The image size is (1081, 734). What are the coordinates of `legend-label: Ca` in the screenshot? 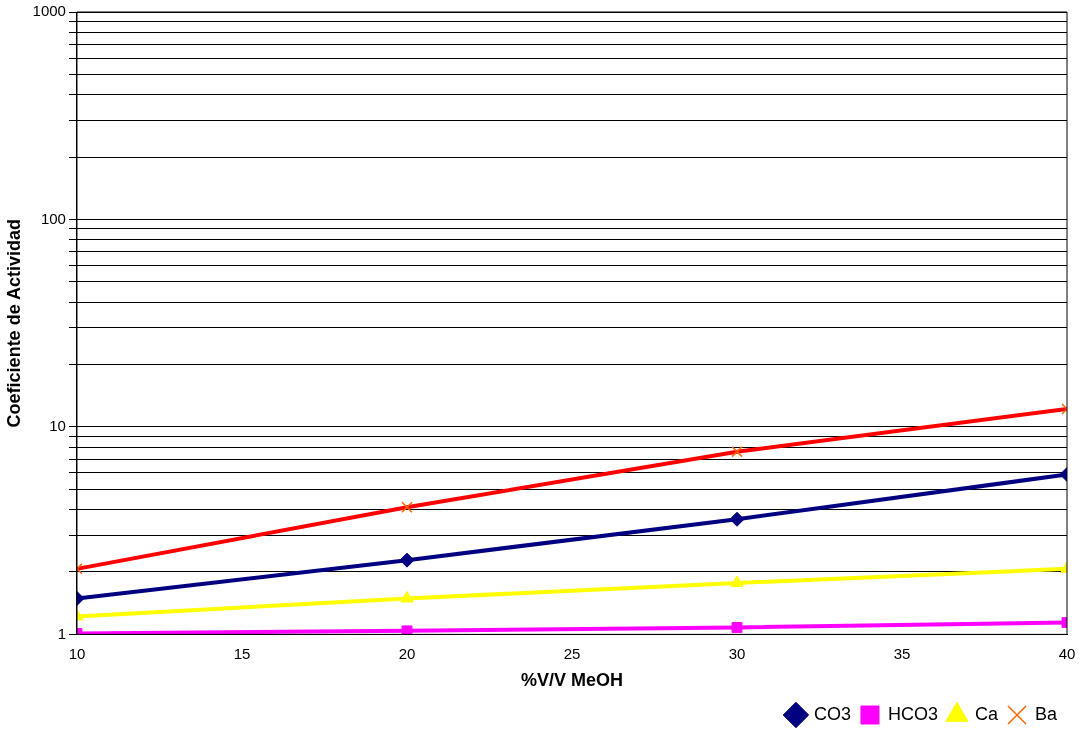 It's located at (986, 713).